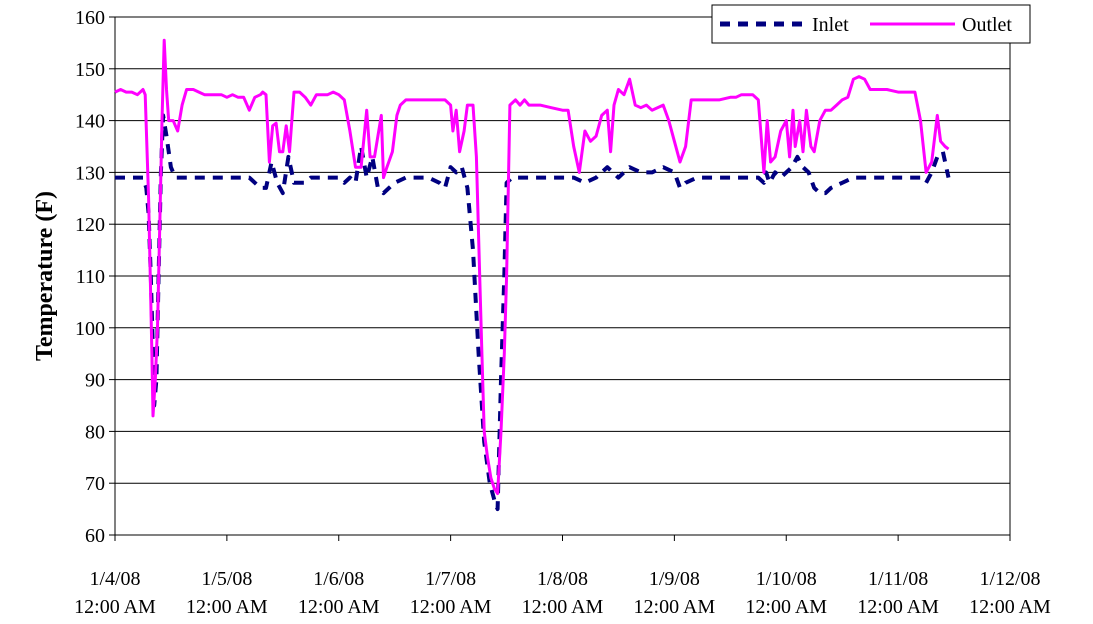 This screenshot has width=1093, height=624. What do you see at coordinates (786, 593) in the screenshot?
I see `x-tick-label: 1/10/08 12:00 AM` at bounding box center [786, 593].